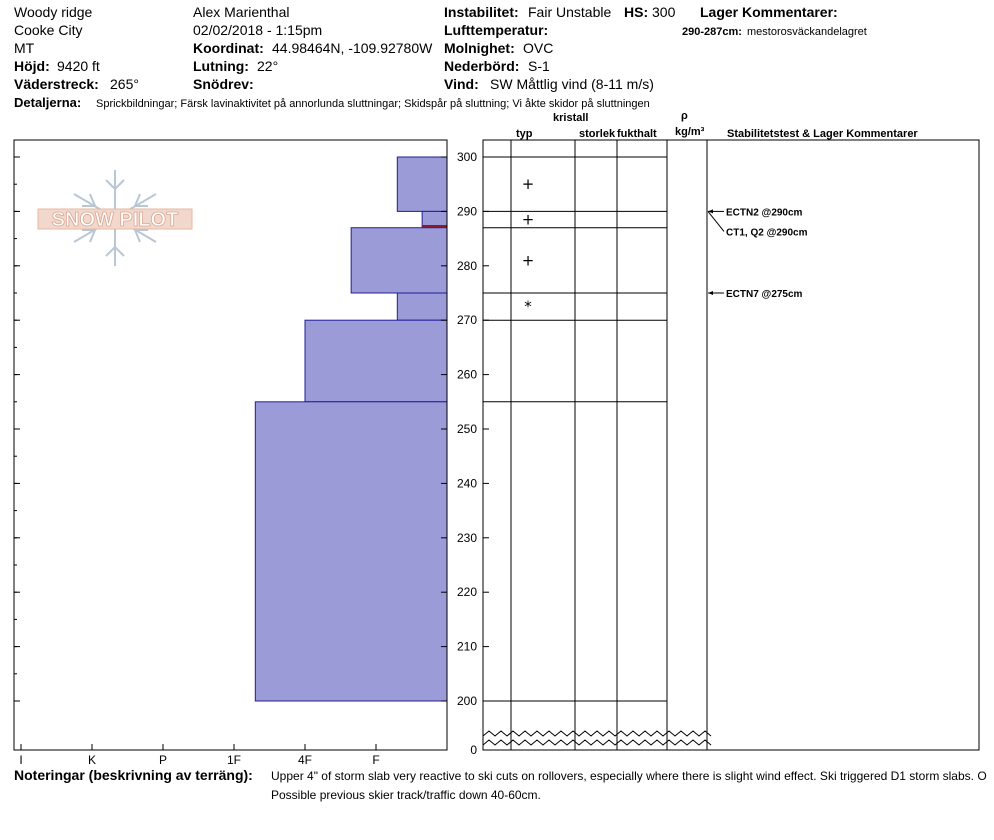  I want to click on crystal-symbol-0: +, so click(528, 184).